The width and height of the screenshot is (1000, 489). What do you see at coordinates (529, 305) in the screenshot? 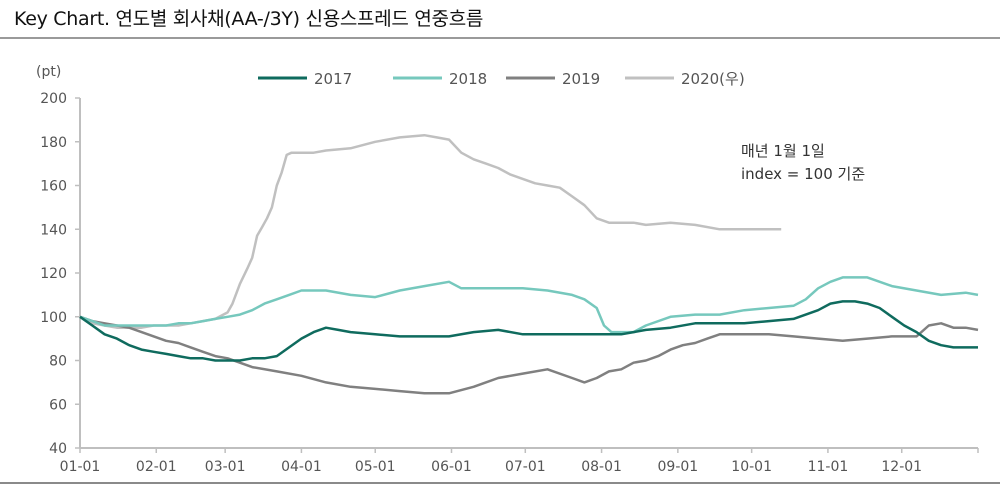
I see `series-line-2018` at bounding box center [529, 305].